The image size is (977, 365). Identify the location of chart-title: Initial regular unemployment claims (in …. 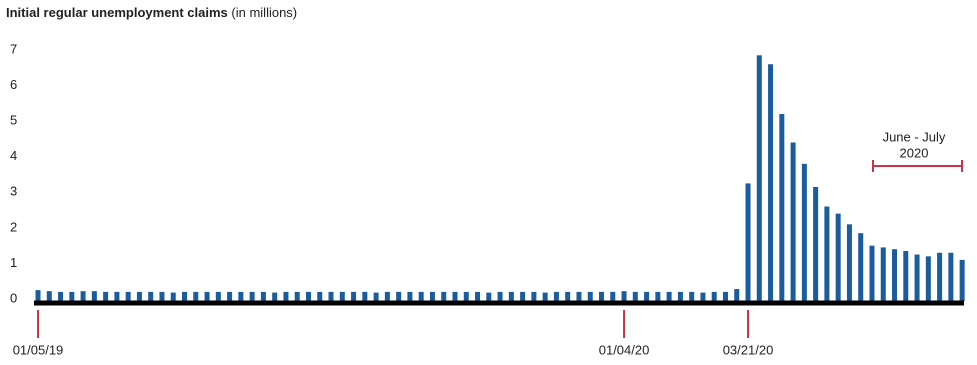
(151, 12).